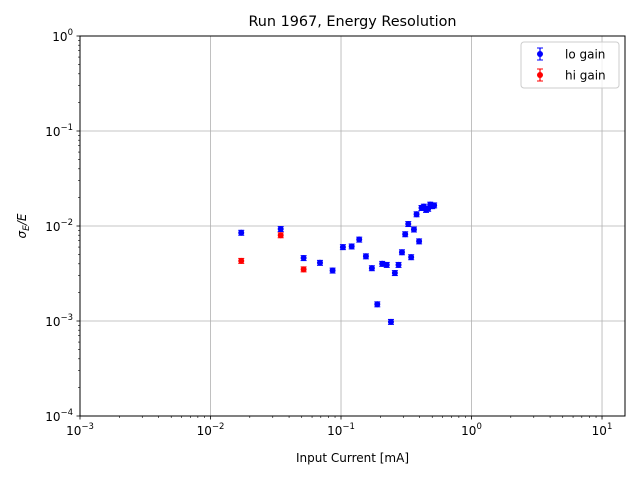 This screenshot has width=640, height=480. What do you see at coordinates (272, 252) in the screenshot?
I see `series-hi-gain` at bounding box center [272, 252].